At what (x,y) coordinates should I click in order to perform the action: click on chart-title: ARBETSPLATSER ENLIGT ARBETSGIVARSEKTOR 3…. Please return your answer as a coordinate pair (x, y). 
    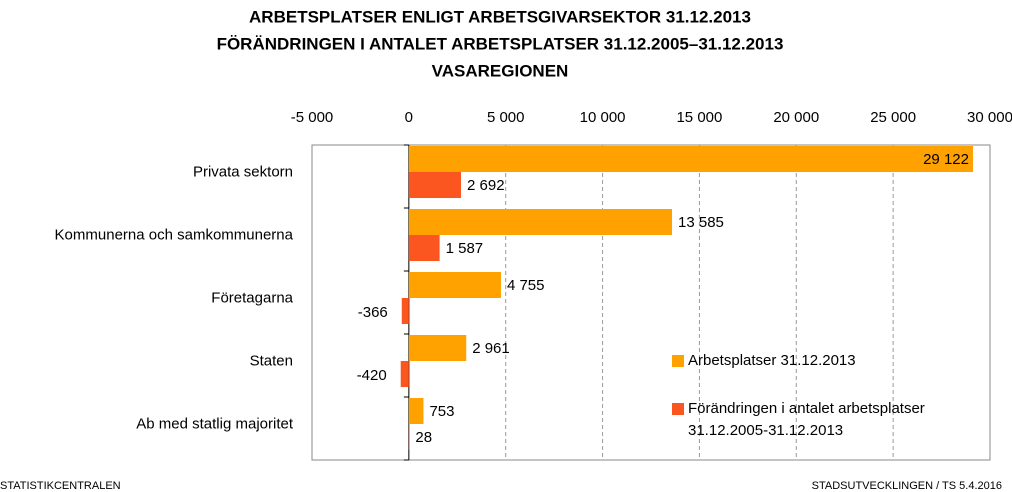
    Looking at the image, I should click on (500, 16).